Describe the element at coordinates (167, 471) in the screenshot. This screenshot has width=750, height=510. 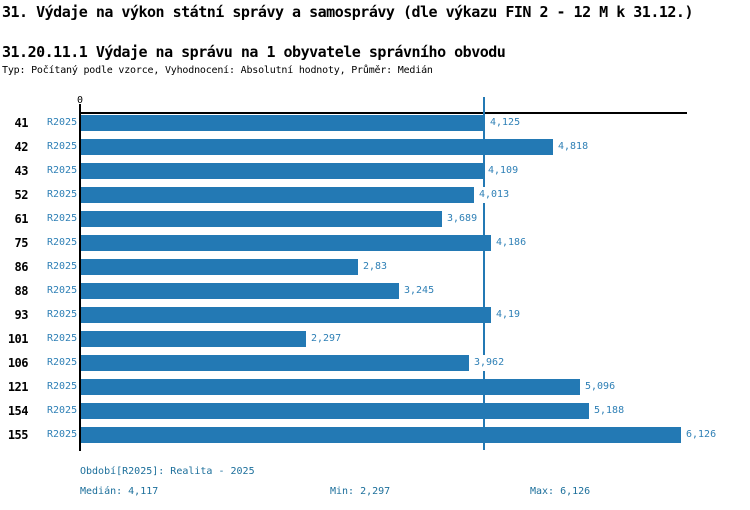
I see `footer-period-label: Období[R2025]: Realita - 2025` at that location.